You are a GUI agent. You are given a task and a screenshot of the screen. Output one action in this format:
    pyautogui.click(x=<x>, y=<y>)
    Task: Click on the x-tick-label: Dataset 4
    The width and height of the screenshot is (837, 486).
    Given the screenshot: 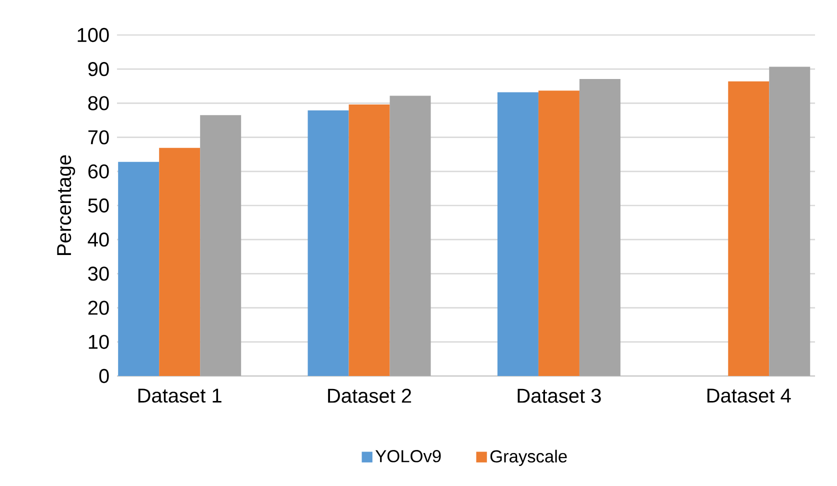 What is the action you would take?
    pyautogui.click(x=749, y=395)
    